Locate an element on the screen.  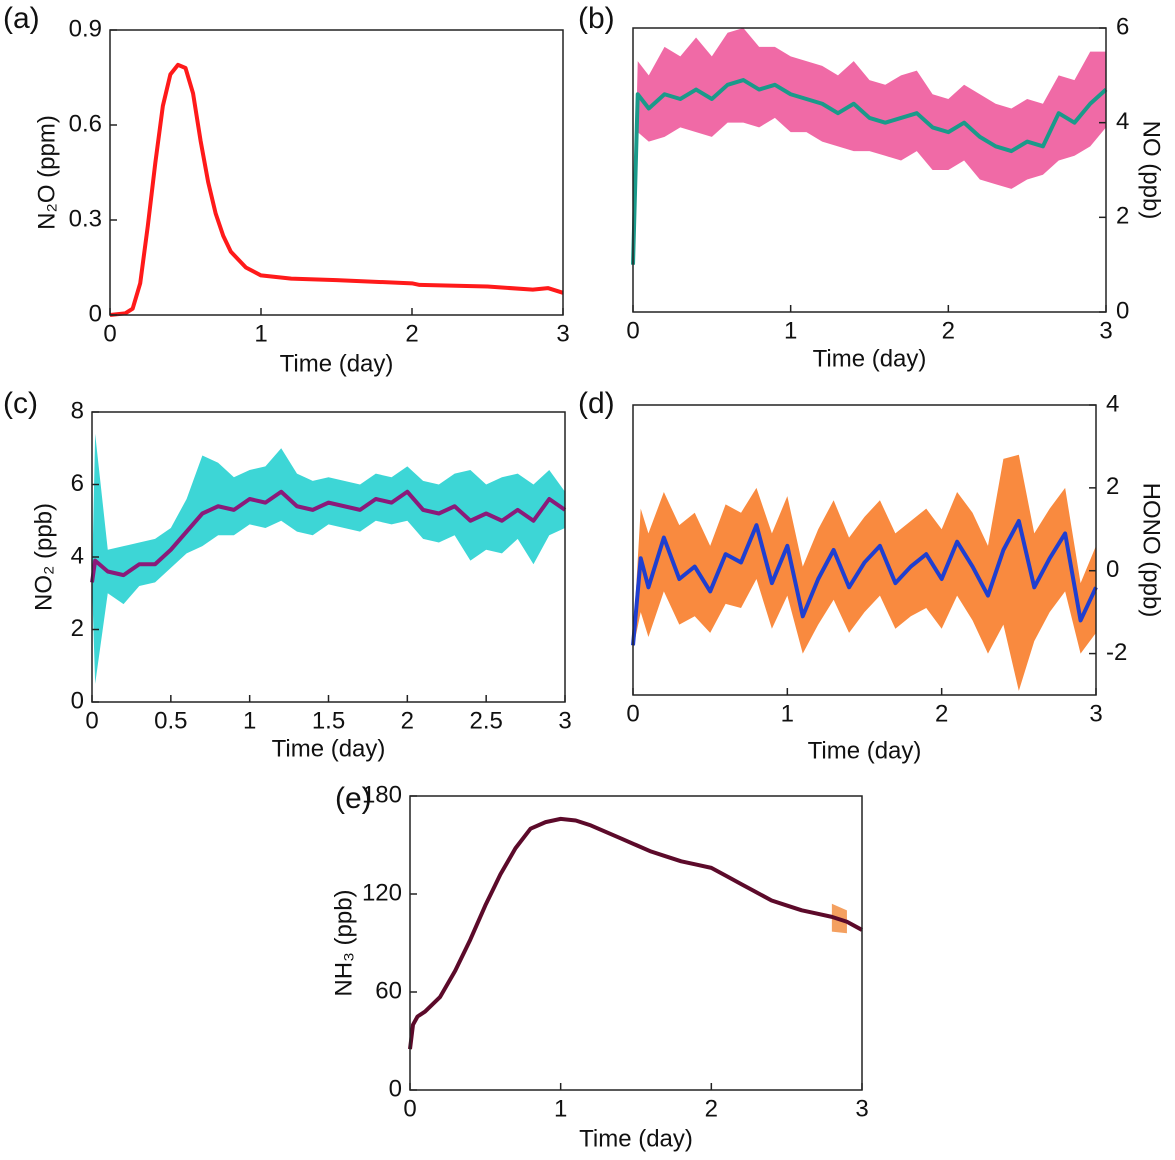
panel-label: (a) is located at coordinates (21, 18).